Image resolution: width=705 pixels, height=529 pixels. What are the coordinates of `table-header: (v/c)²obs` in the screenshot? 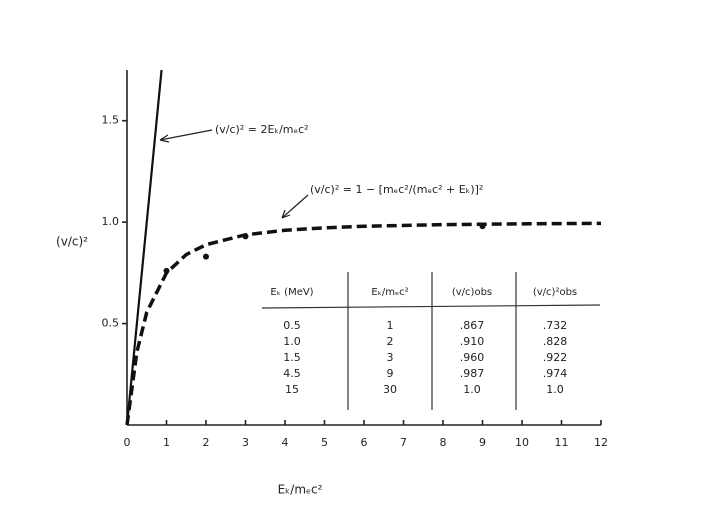 It's located at (555, 292).